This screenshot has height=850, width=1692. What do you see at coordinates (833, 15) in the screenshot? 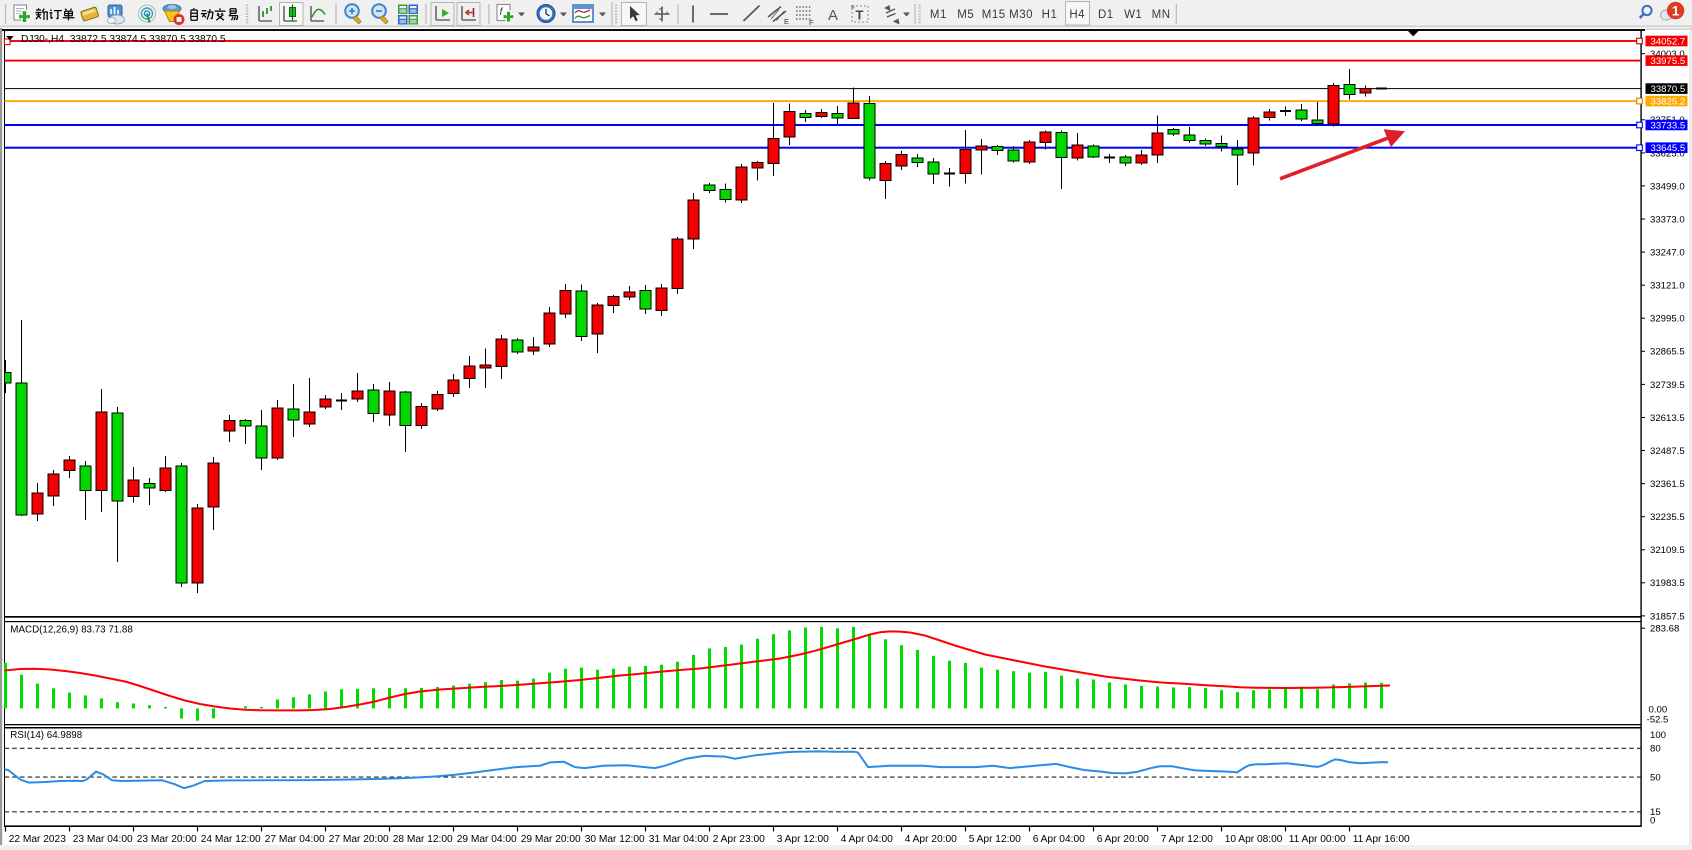
I see `svg-text: A` at bounding box center [833, 15].